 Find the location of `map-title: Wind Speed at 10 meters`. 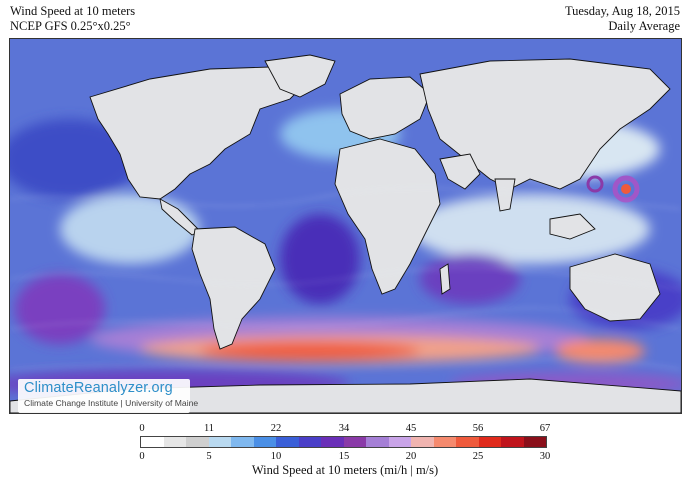

map-title: Wind Speed at 10 meters is located at coordinates (73, 11).